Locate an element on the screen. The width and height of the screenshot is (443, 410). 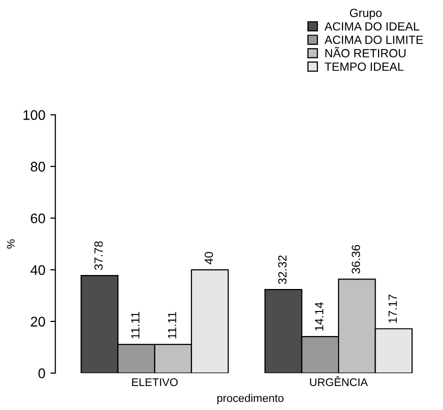
data-label: 17.17 is located at coordinates (392, 308).